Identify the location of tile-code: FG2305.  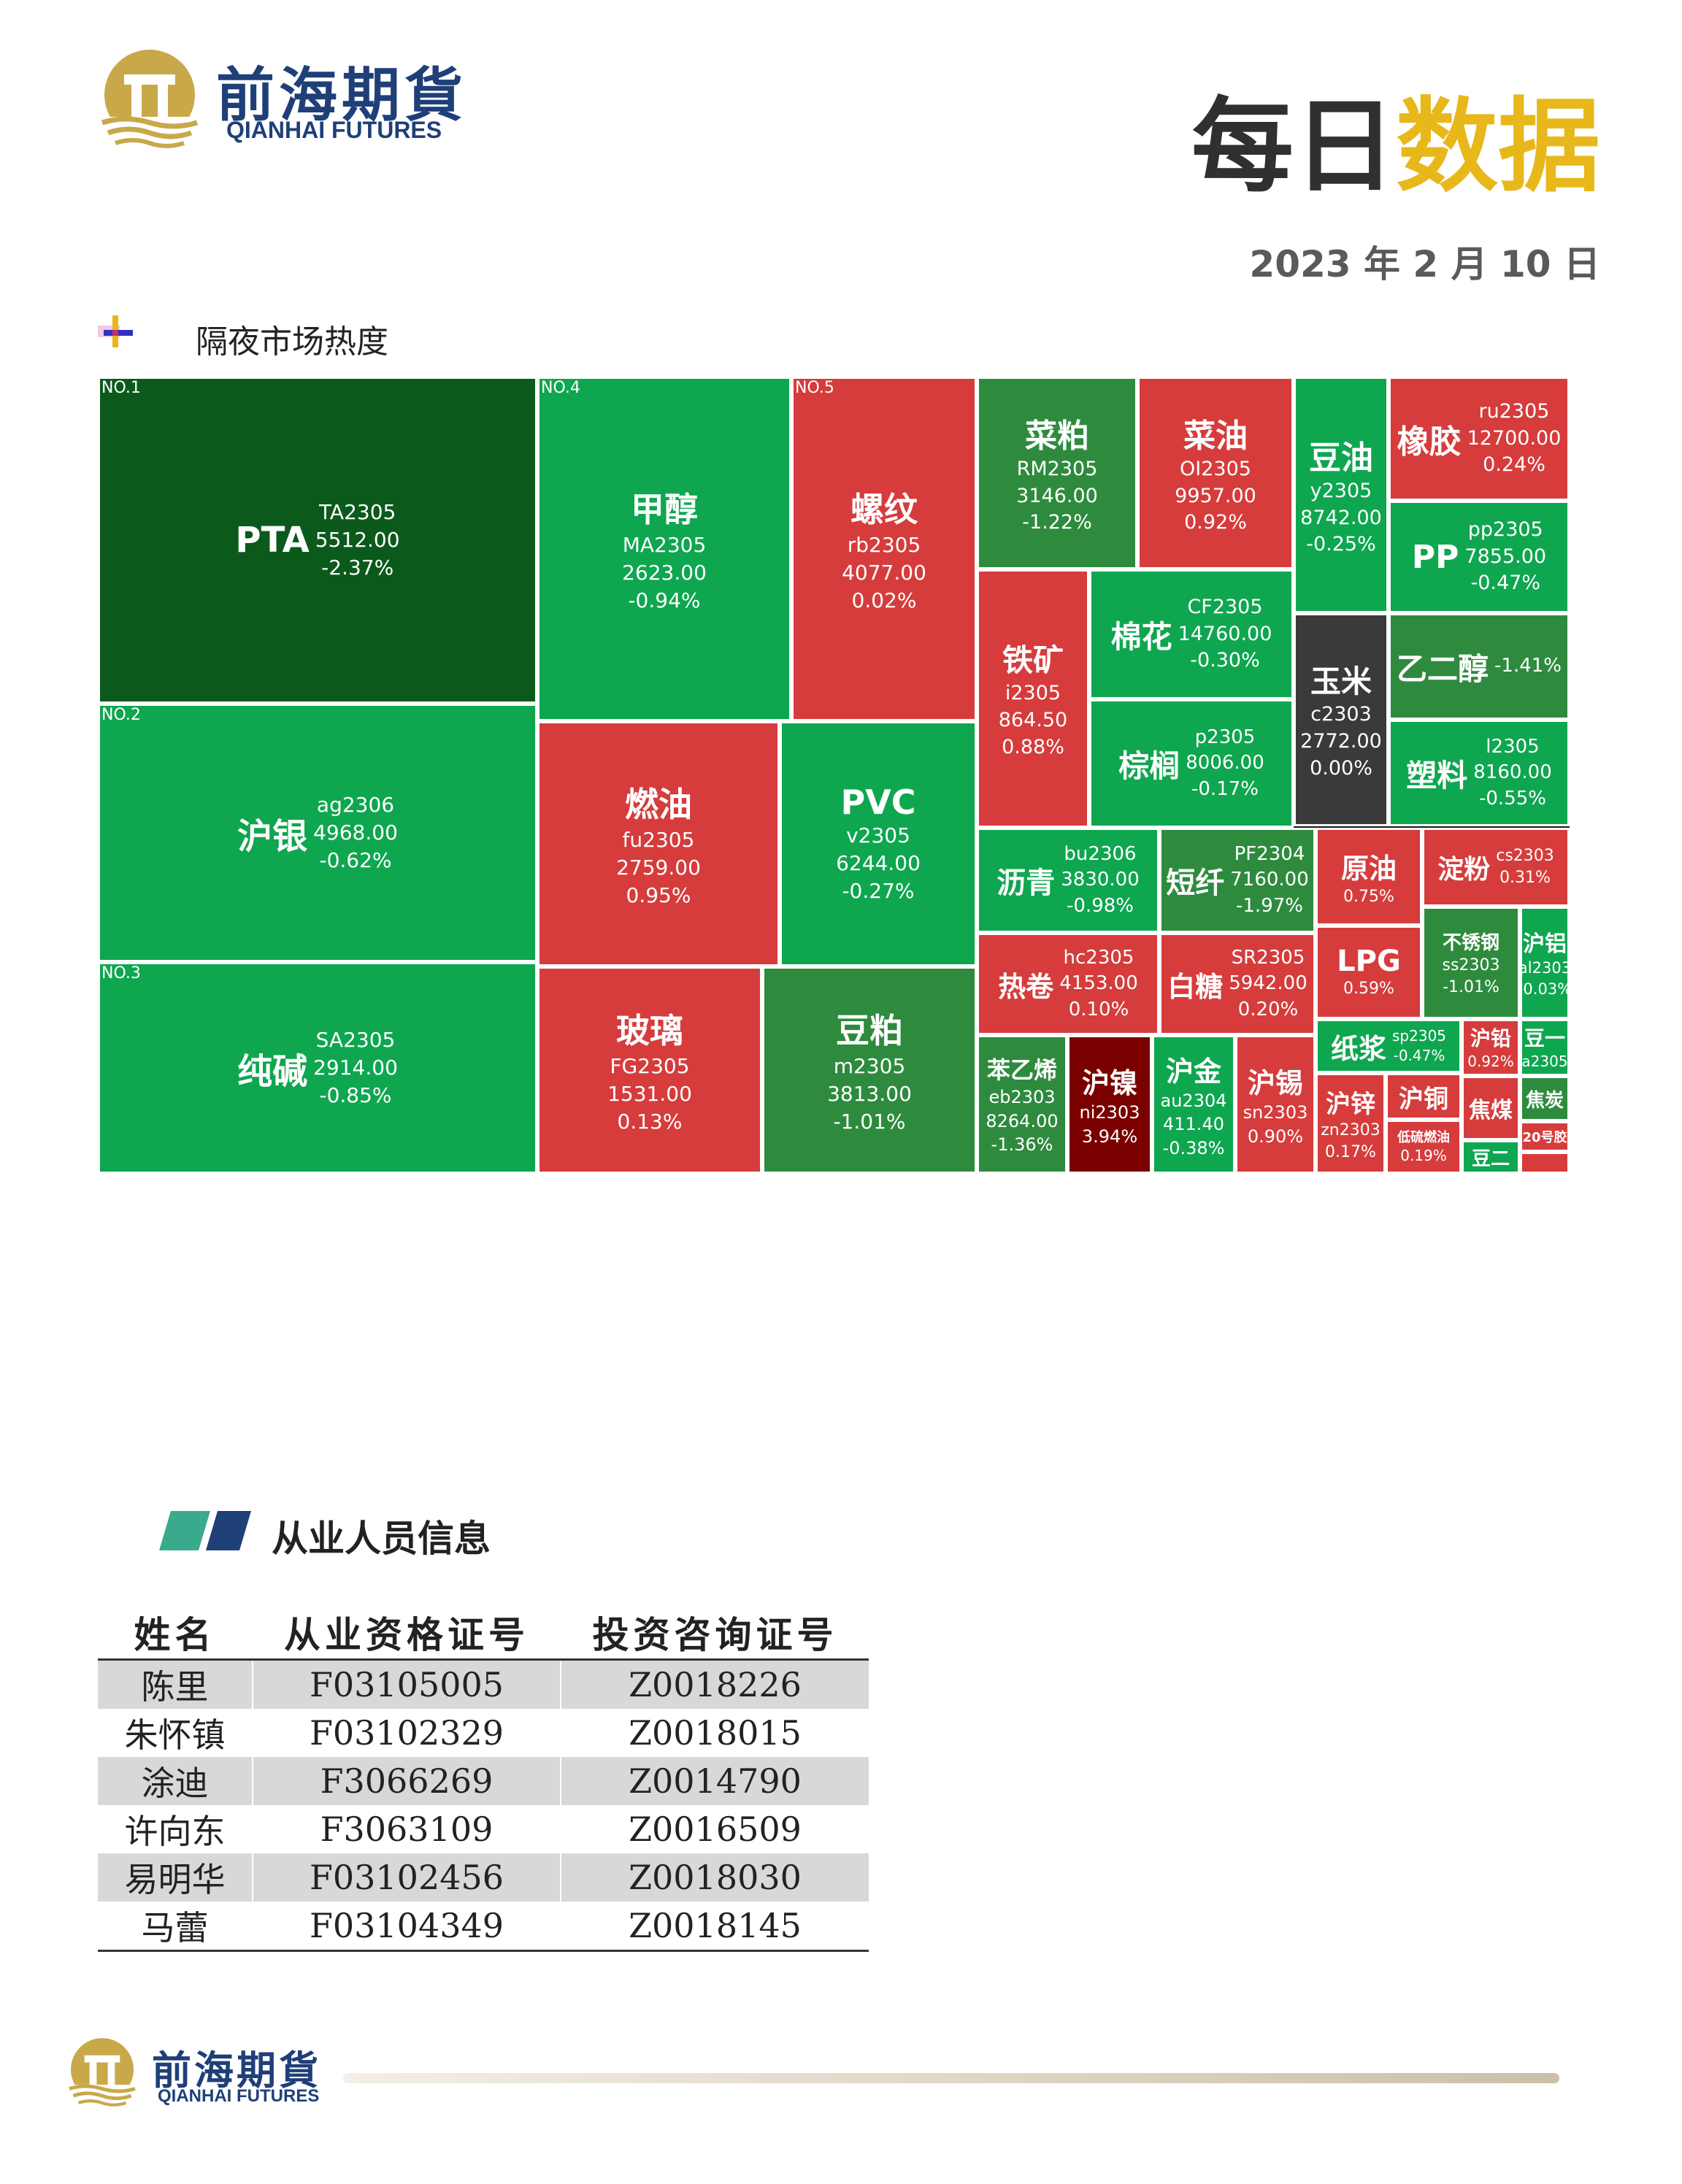
(650, 1066).